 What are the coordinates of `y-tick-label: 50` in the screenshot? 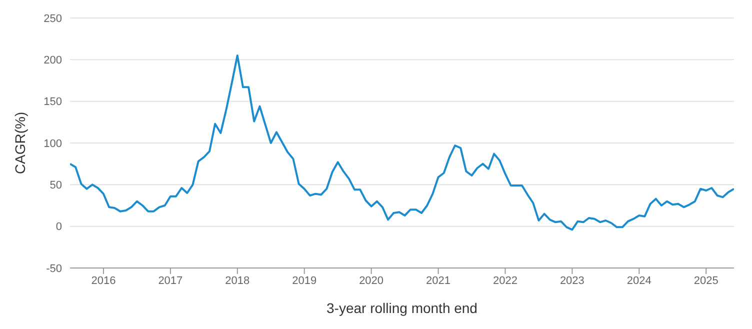 It's located at (56, 186).